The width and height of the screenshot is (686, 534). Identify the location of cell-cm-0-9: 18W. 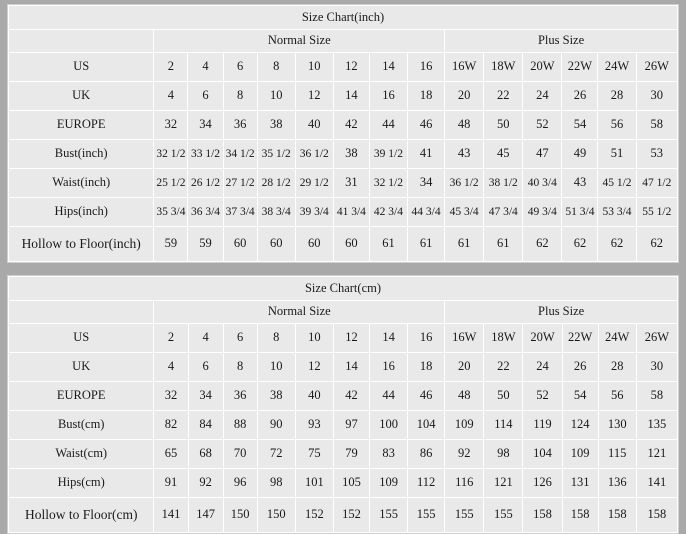
(503, 338).